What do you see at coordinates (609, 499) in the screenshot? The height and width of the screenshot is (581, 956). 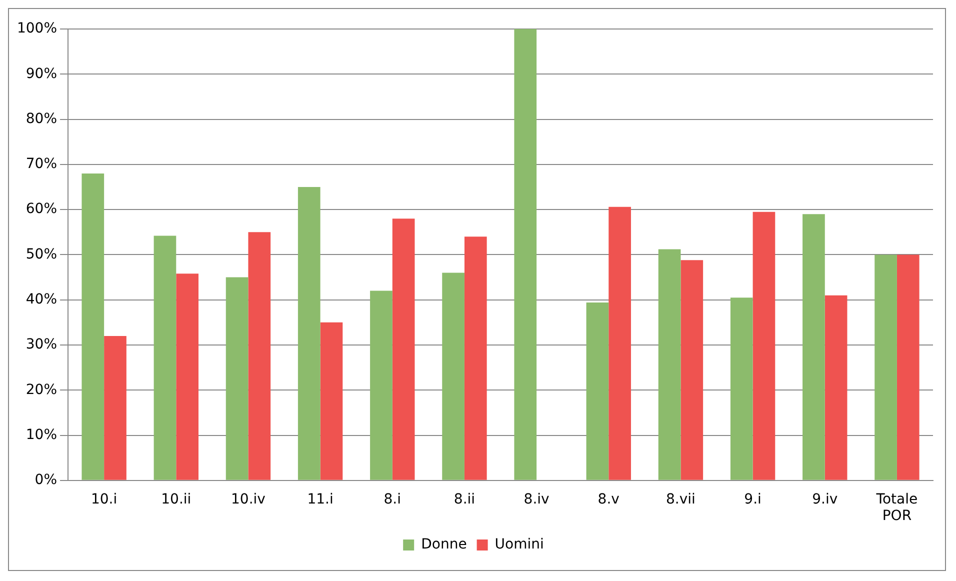 I see `x-tick-label: 8.v` at bounding box center [609, 499].